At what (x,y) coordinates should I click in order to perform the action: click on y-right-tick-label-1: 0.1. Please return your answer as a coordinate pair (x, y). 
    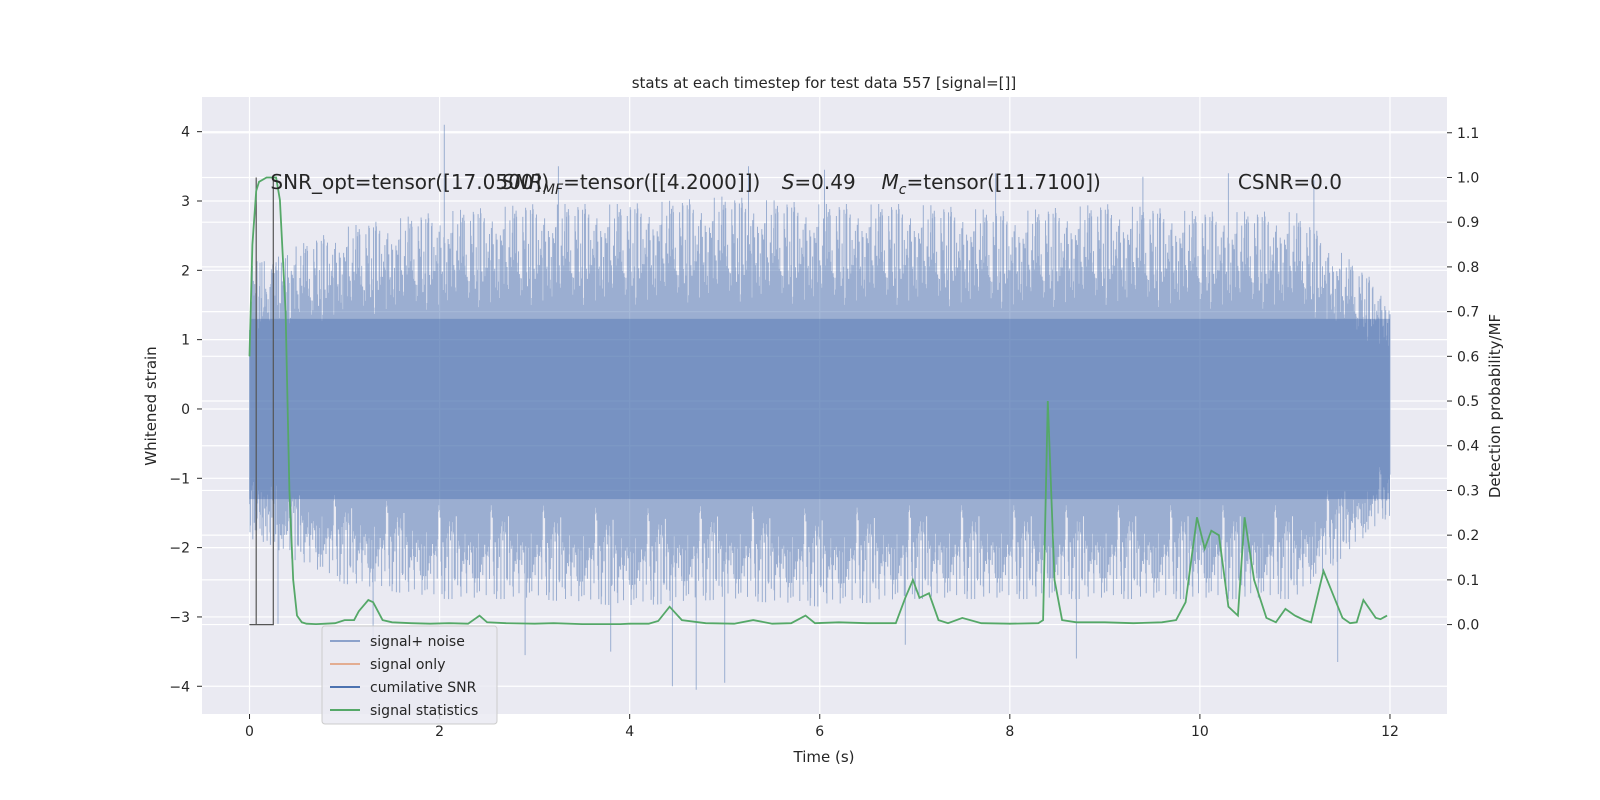
    Looking at the image, I should click on (1468, 581).